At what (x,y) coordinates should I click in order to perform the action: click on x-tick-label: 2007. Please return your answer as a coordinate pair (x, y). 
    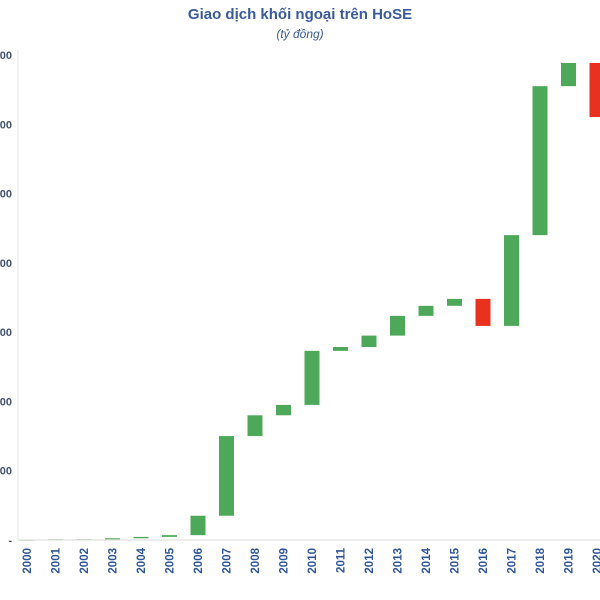
    Looking at the image, I should click on (228, 561).